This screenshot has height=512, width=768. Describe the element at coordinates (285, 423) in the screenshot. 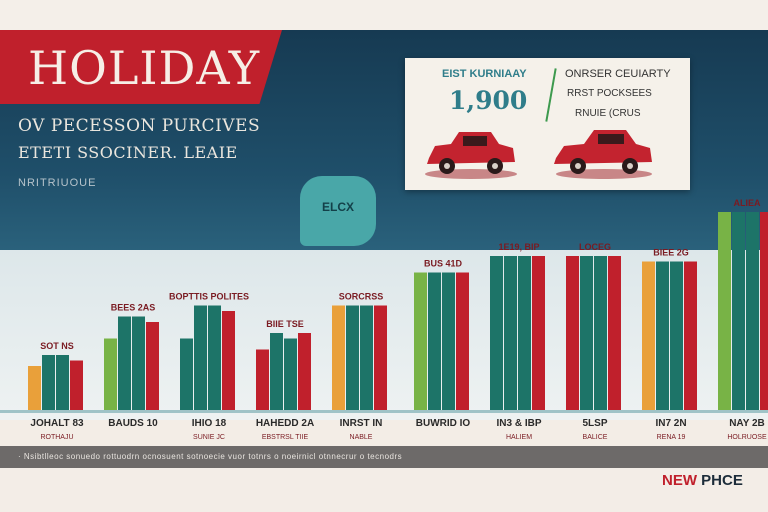

I see `tick-label: HAHEDD 2A` at that location.